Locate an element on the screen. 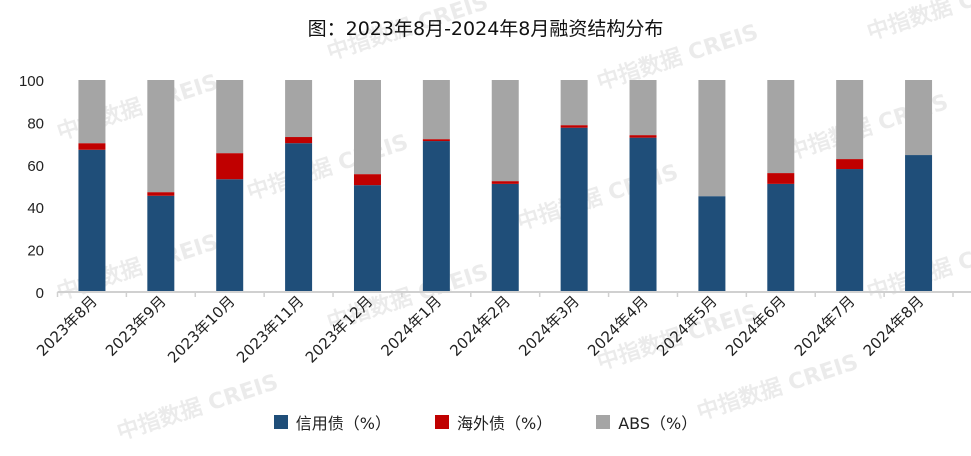 This screenshot has height=456, width=971. legend-item-overseas-bond: 海外债（%） is located at coordinates (493, 422).